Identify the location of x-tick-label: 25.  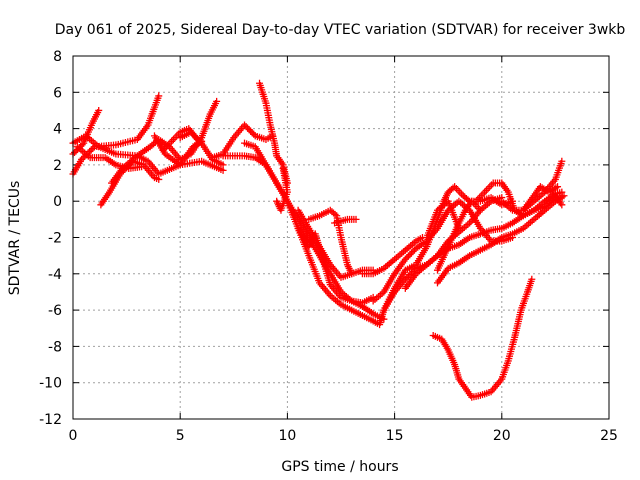
(609, 436).